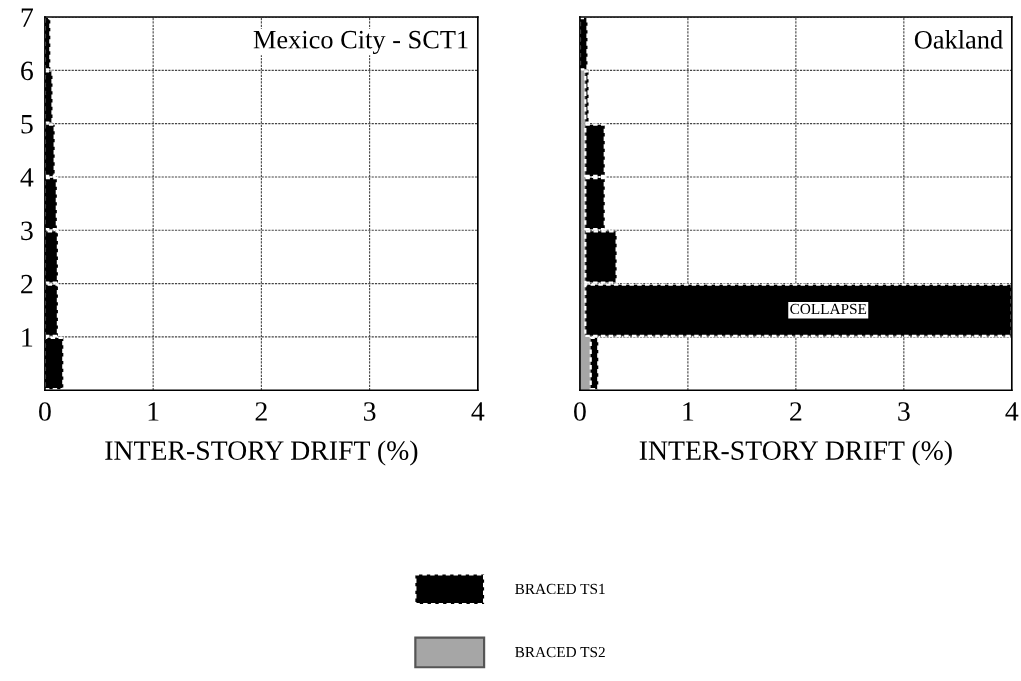 The width and height of the screenshot is (1021, 681). What do you see at coordinates (958, 39) in the screenshot?
I see `chart-title: Oakland` at bounding box center [958, 39].